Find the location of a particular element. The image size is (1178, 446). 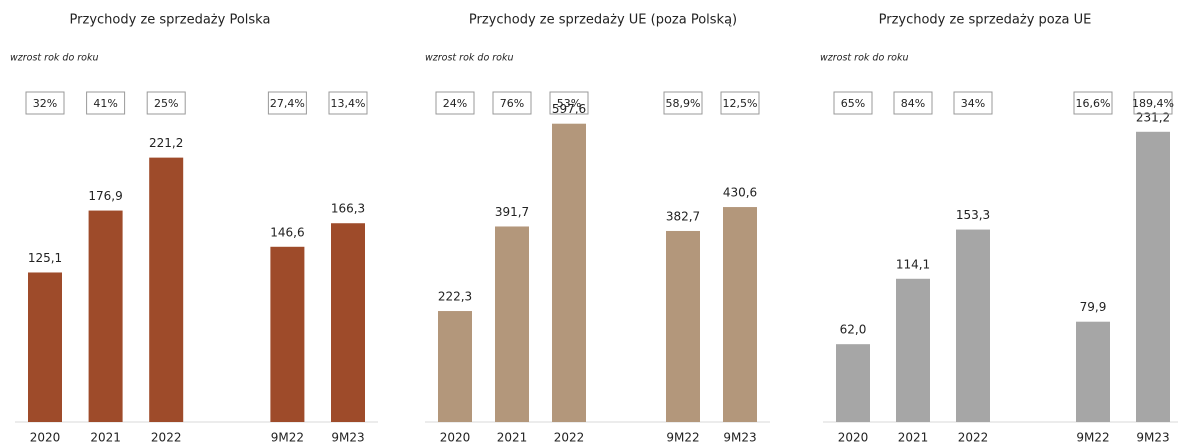

value-label: 166,3 is located at coordinates (348, 209).